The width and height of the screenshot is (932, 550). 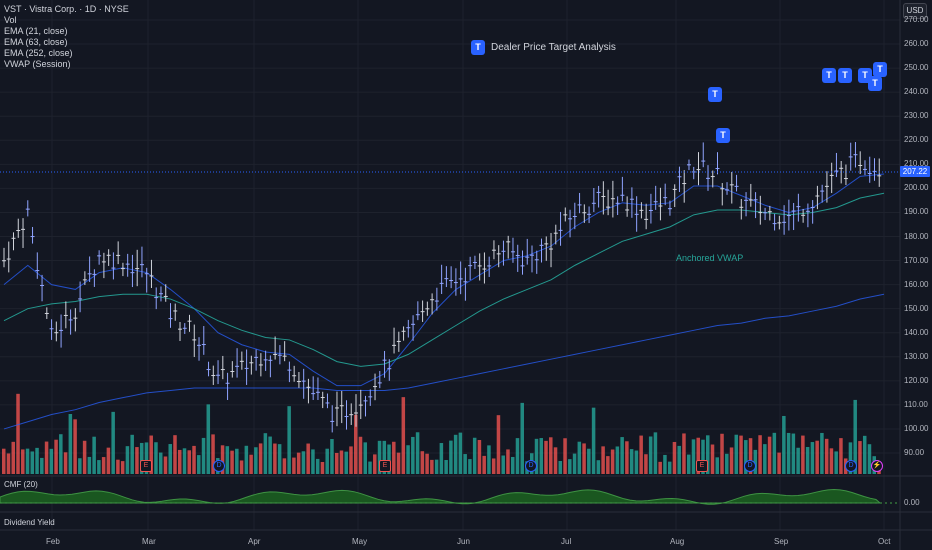 What do you see at coordinates (21, 484) in the screenshot?
I see `cmf-legend: CMF (20)` at bounding box center [21, 484].